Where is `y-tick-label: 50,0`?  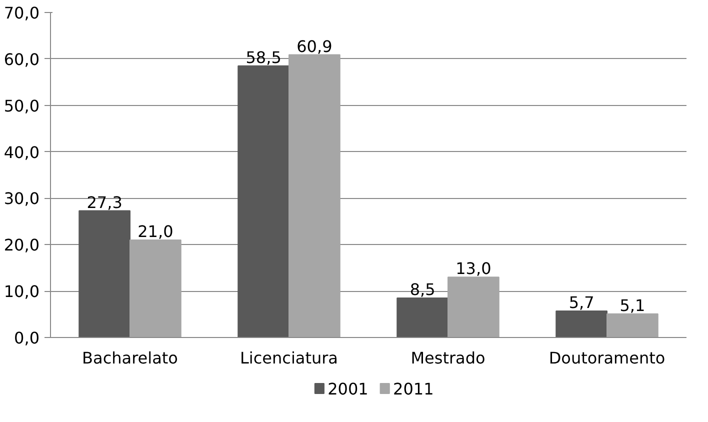 y-tick-label: 50,0 is located at coordinates (22, 106).